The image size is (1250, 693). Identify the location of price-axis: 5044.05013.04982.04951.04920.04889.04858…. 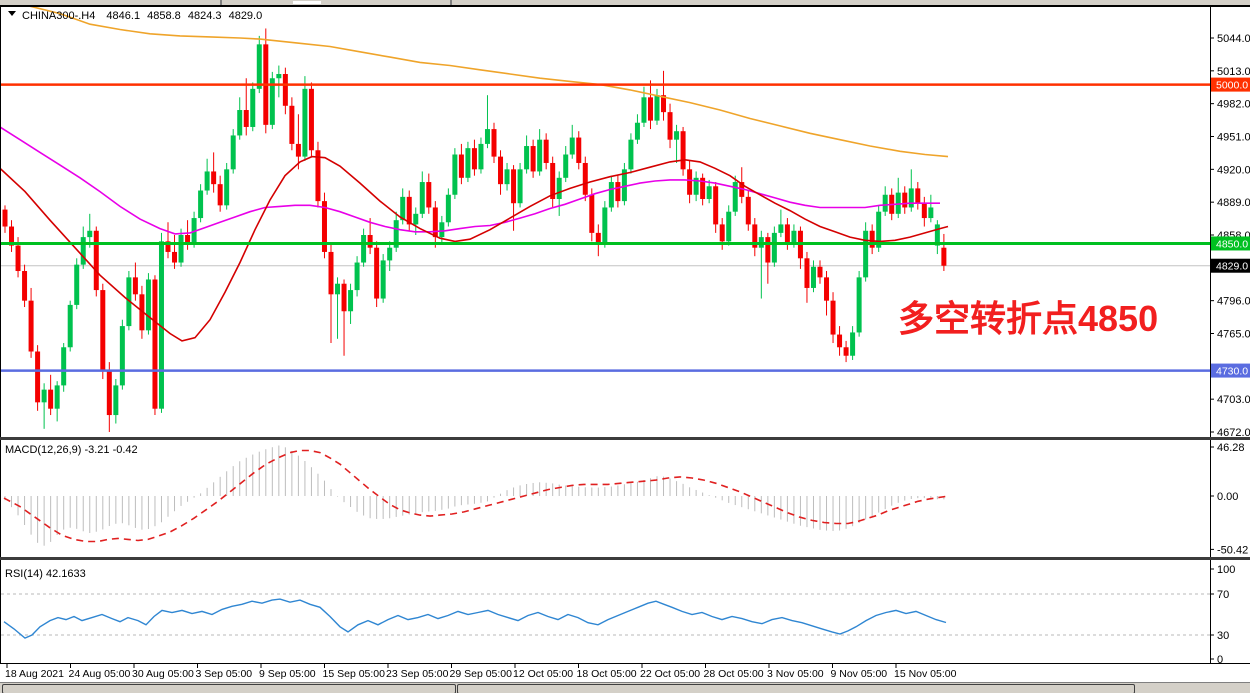
(1230, 236).